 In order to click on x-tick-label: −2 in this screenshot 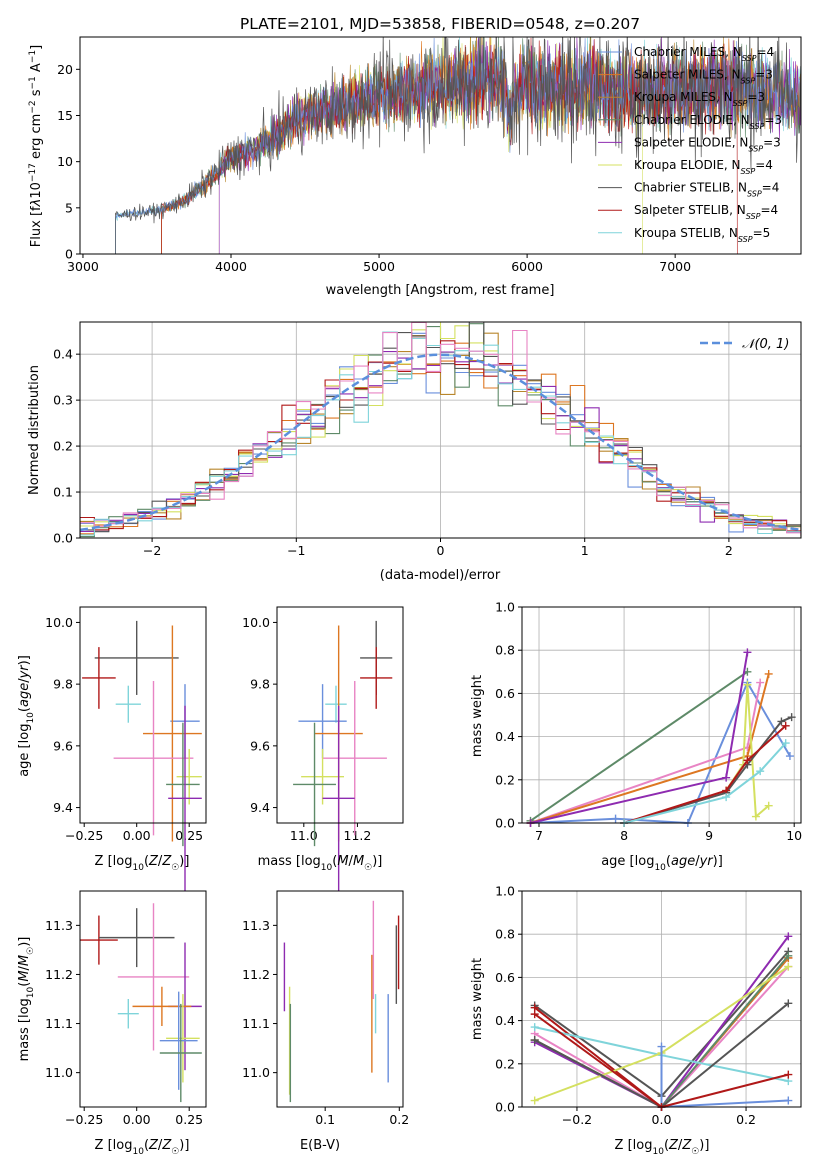, I will do `click(152, 550)`.